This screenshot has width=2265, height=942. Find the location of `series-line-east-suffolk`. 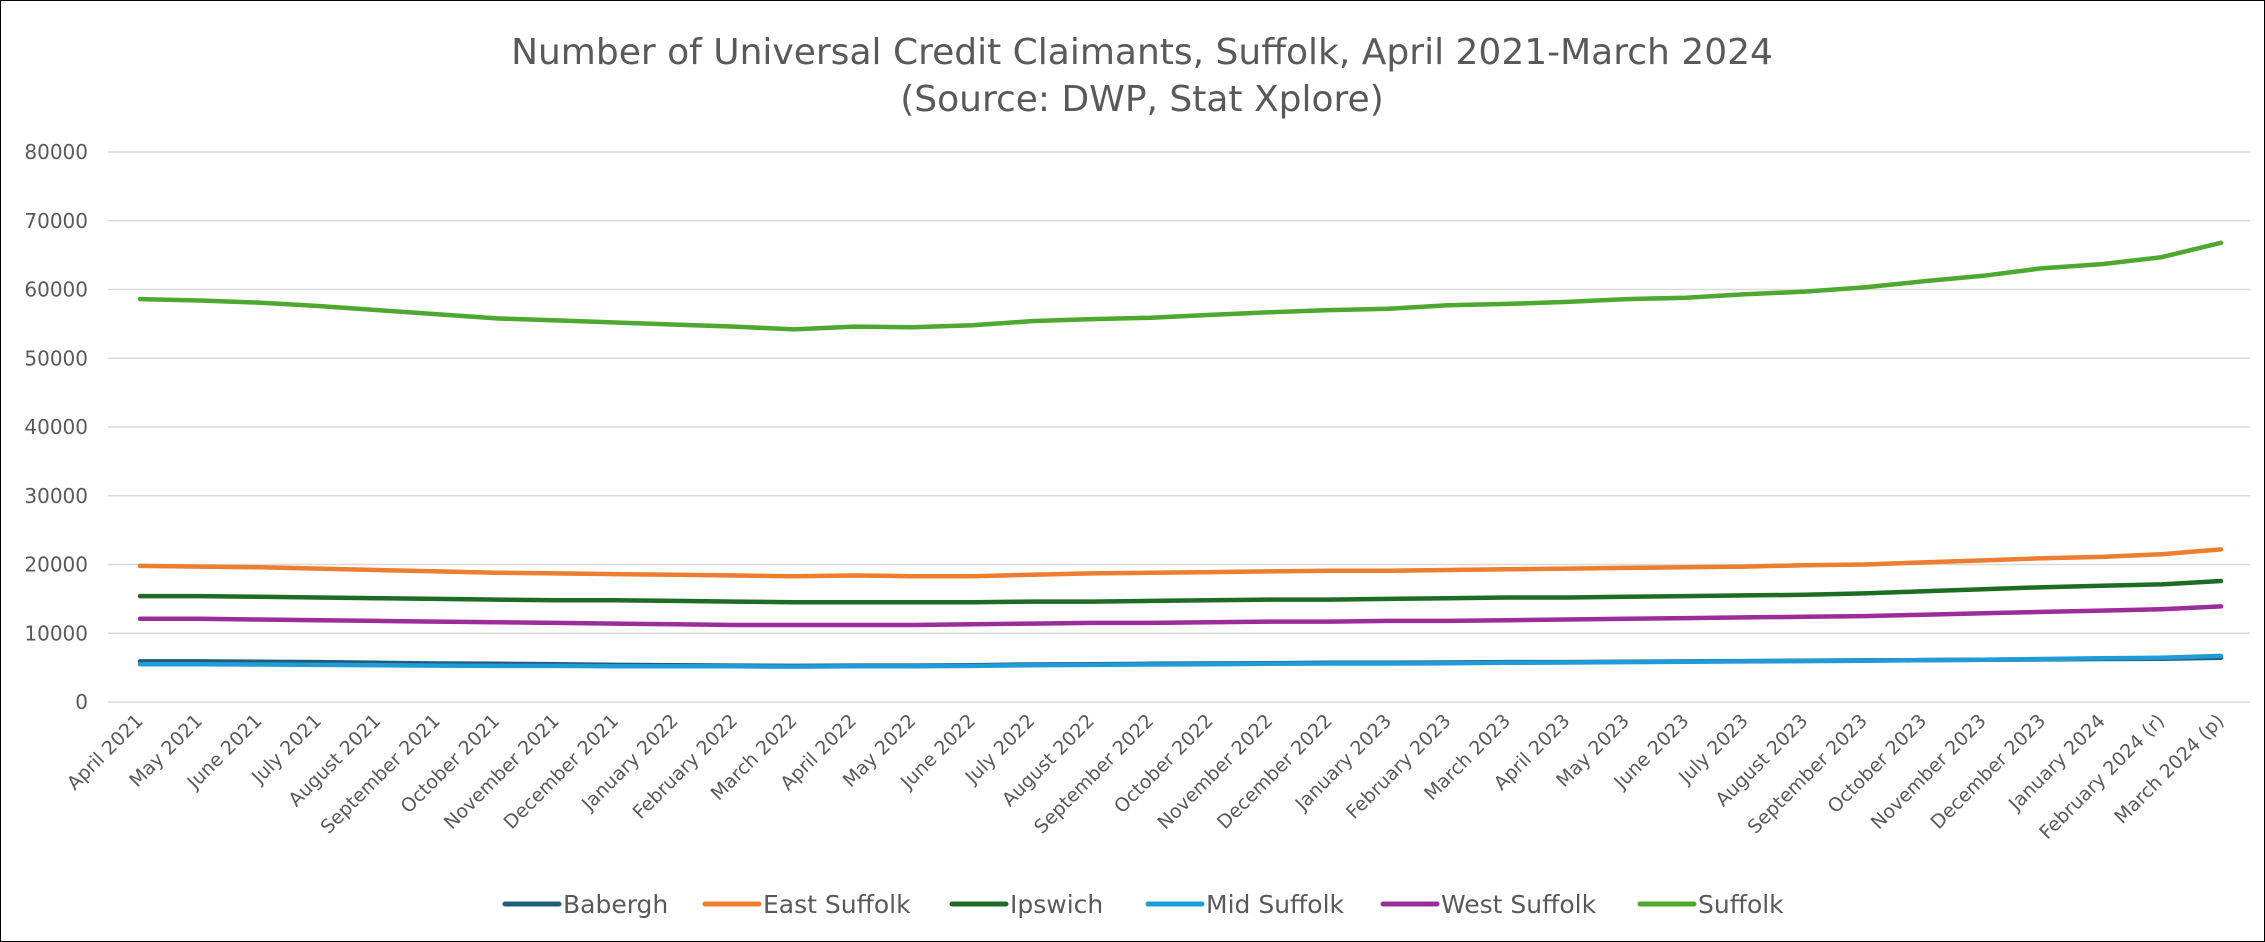

series-line-east-suffolk is located at coordinates (1180, 563).